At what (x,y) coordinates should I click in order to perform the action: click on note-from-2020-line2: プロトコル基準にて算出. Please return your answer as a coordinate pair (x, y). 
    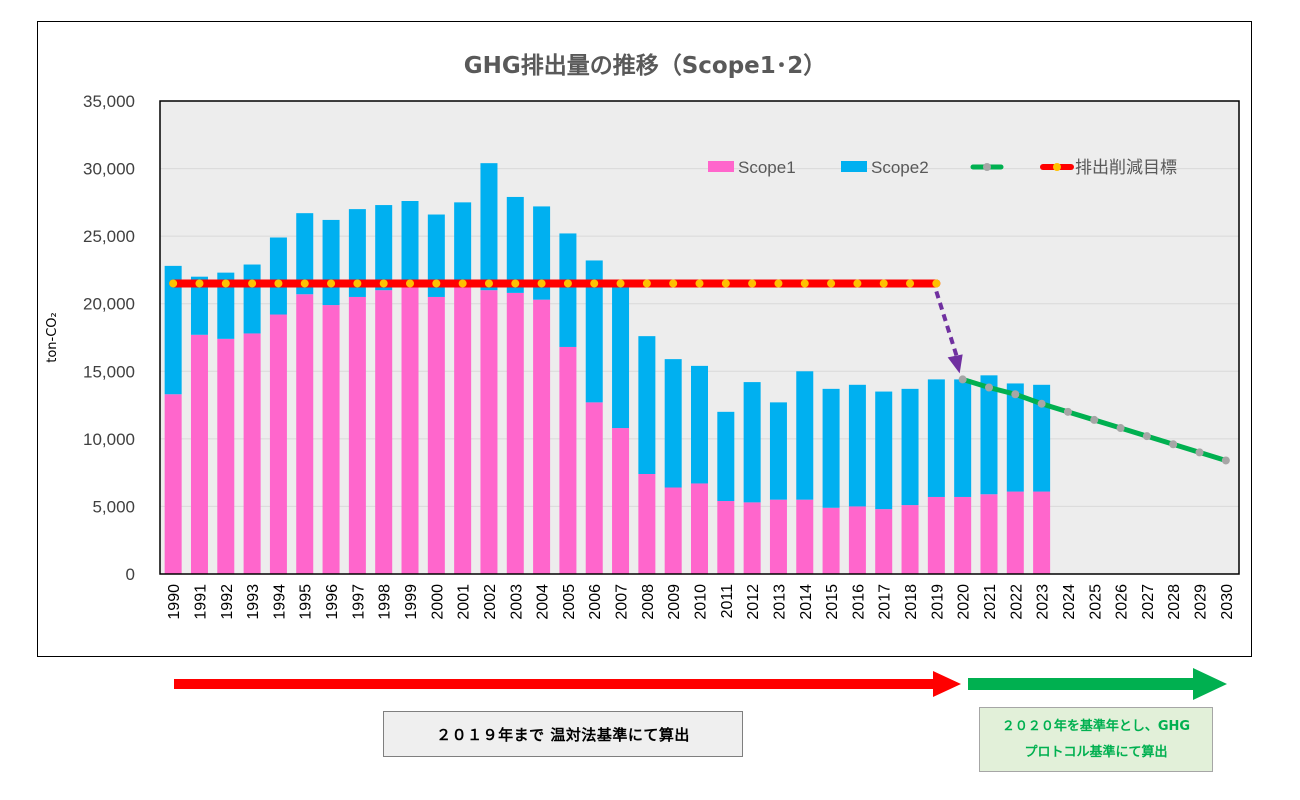
    Looking at the image, I should click on (1096, 752).